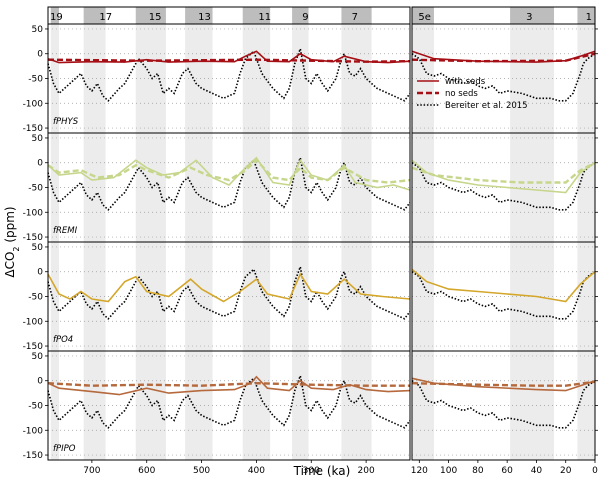  Describe the element at coordinates (465, 82) in the screenshot. I see `legend-label: with seds` at that location.